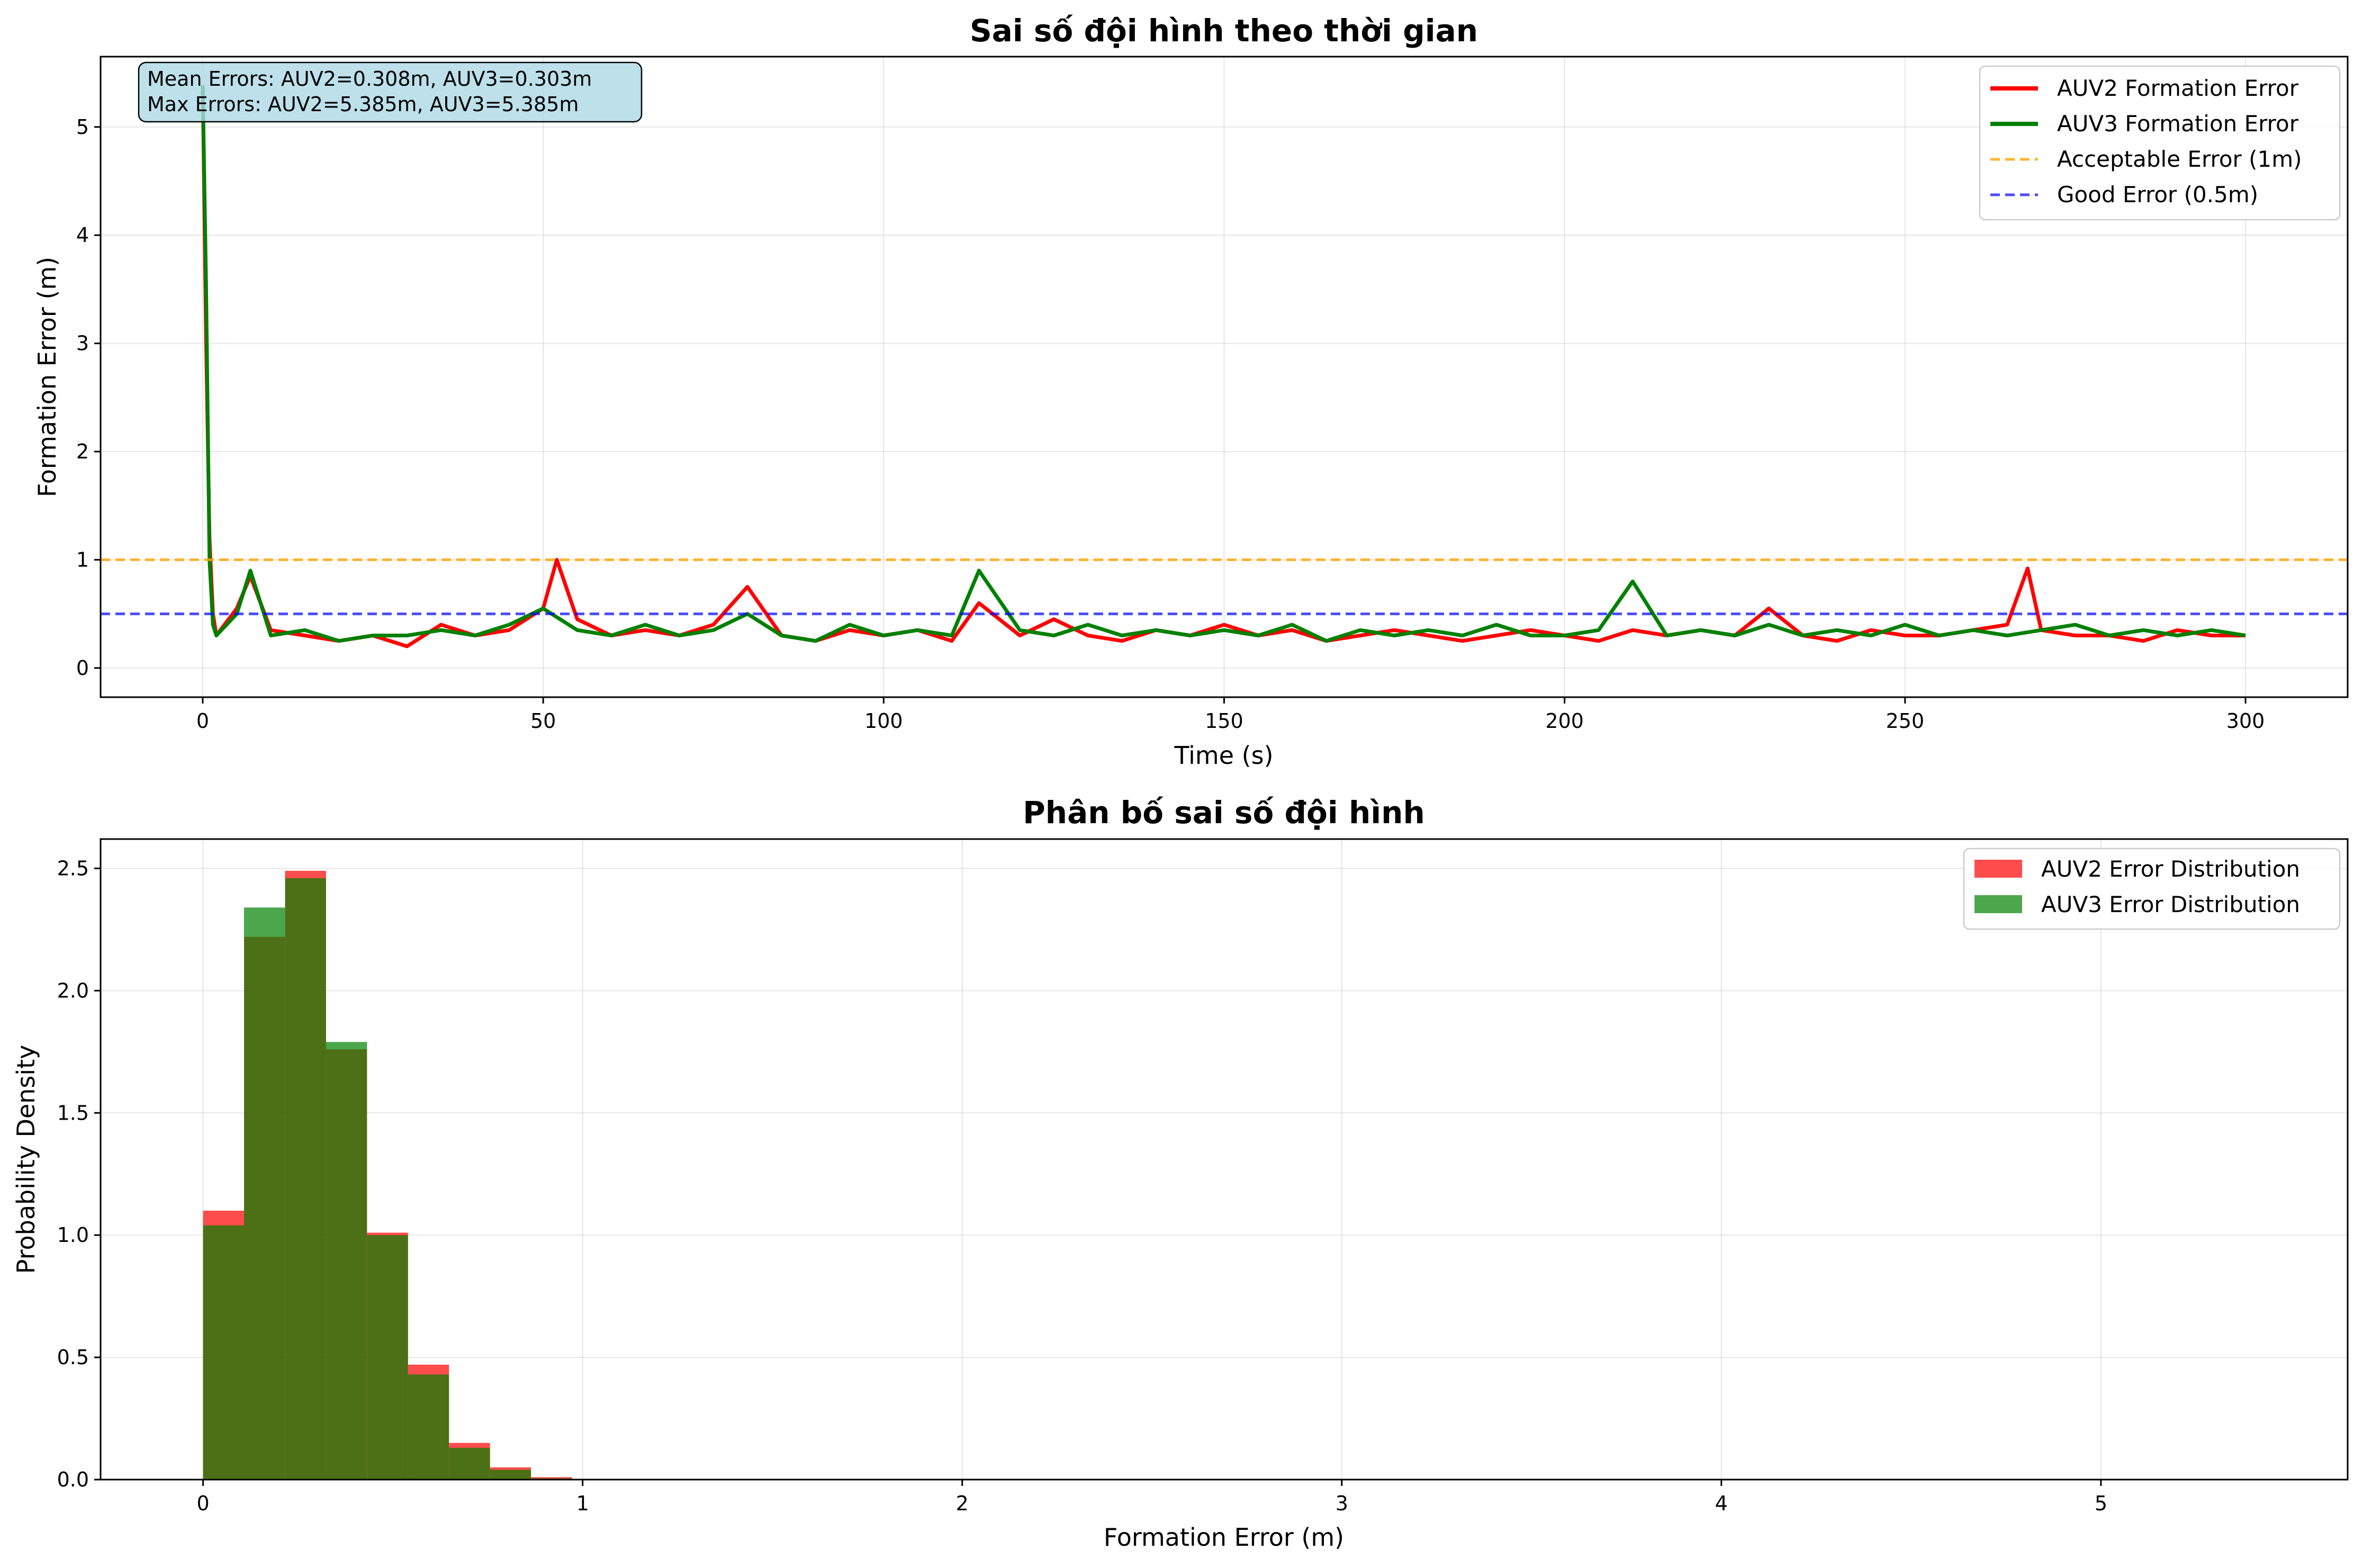  Describe the element at coordinates (2170, 904) in the screenshot. I see `legend-label-auv3-dist: AUV3 Error Distribution` at that location.